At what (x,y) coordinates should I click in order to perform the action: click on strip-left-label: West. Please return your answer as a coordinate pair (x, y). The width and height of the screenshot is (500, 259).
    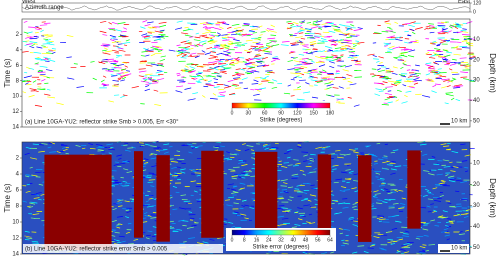
    Looking at the image, I should click on (29, 2).